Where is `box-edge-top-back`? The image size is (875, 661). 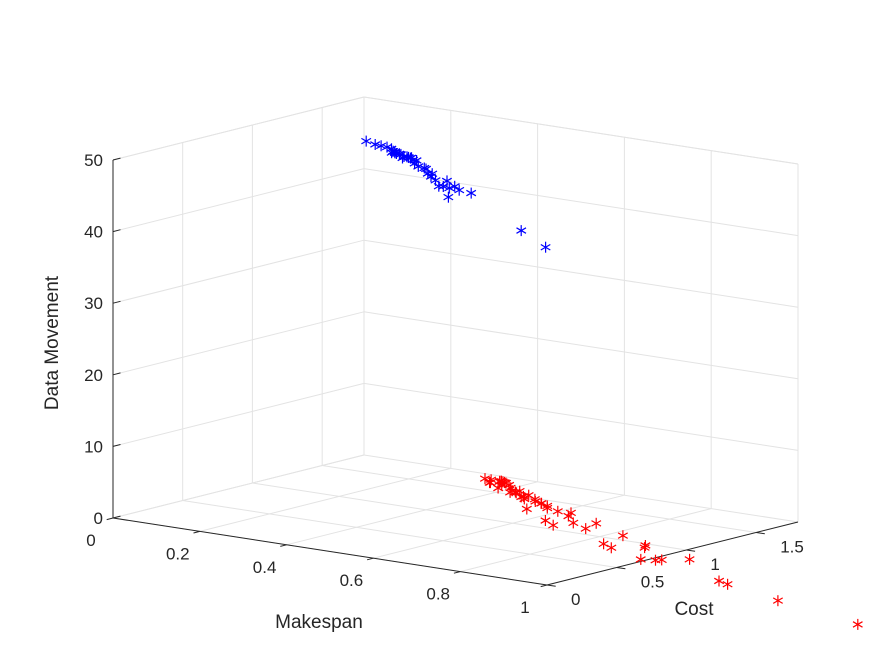 box-edge-top-back is located at coordinates (581, 130).